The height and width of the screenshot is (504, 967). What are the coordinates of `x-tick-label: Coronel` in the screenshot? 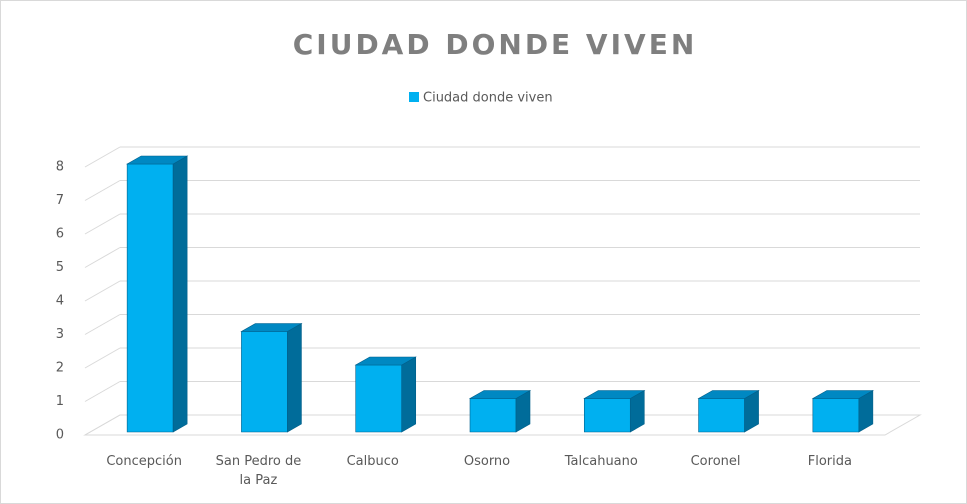 It's located at (715, 461).